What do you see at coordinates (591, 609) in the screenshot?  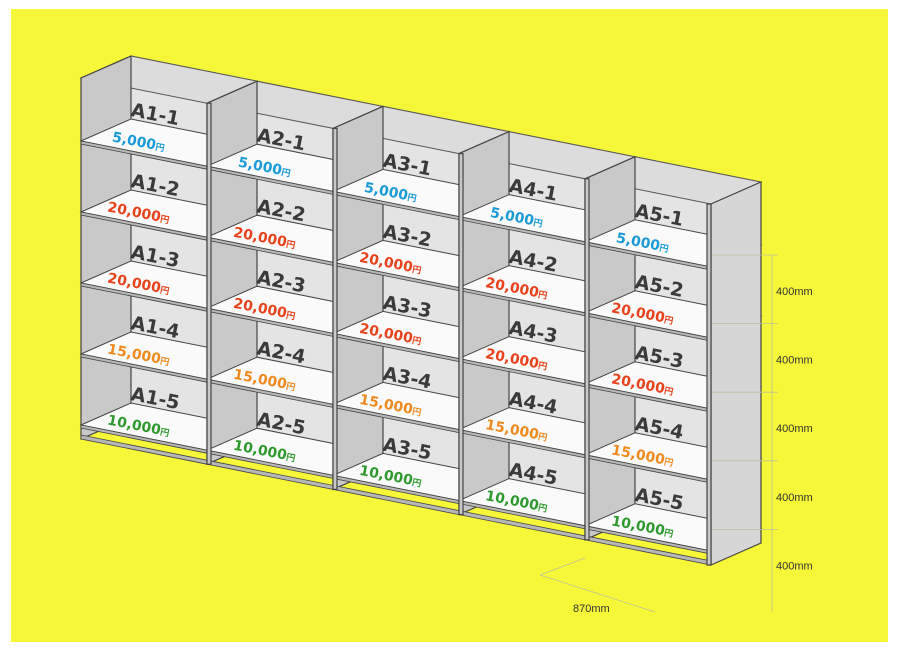 I see `unit-width-label: 870mm` at bounding box center [591, 609].